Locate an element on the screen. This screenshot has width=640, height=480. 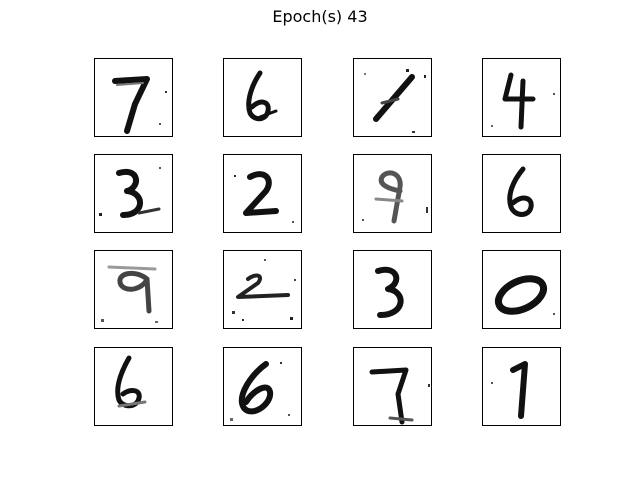
sample-panel-r1c2 is located at coordinates (262, 97).